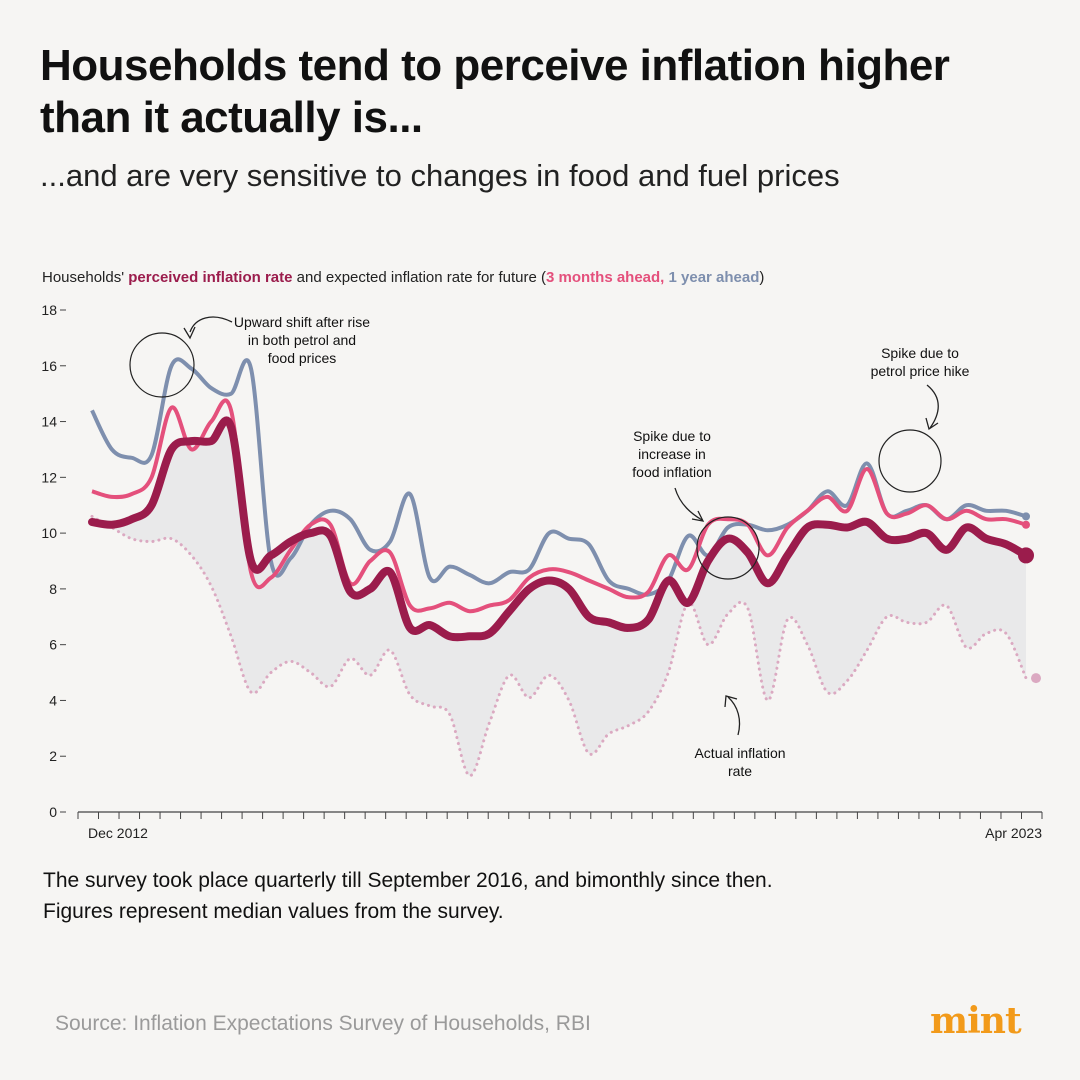 The width and height of the screenshot is (1080, 1080). Describe the element at coordinates (49, 310) in the screenshot. I see `y-tick-label: 18` at that location.